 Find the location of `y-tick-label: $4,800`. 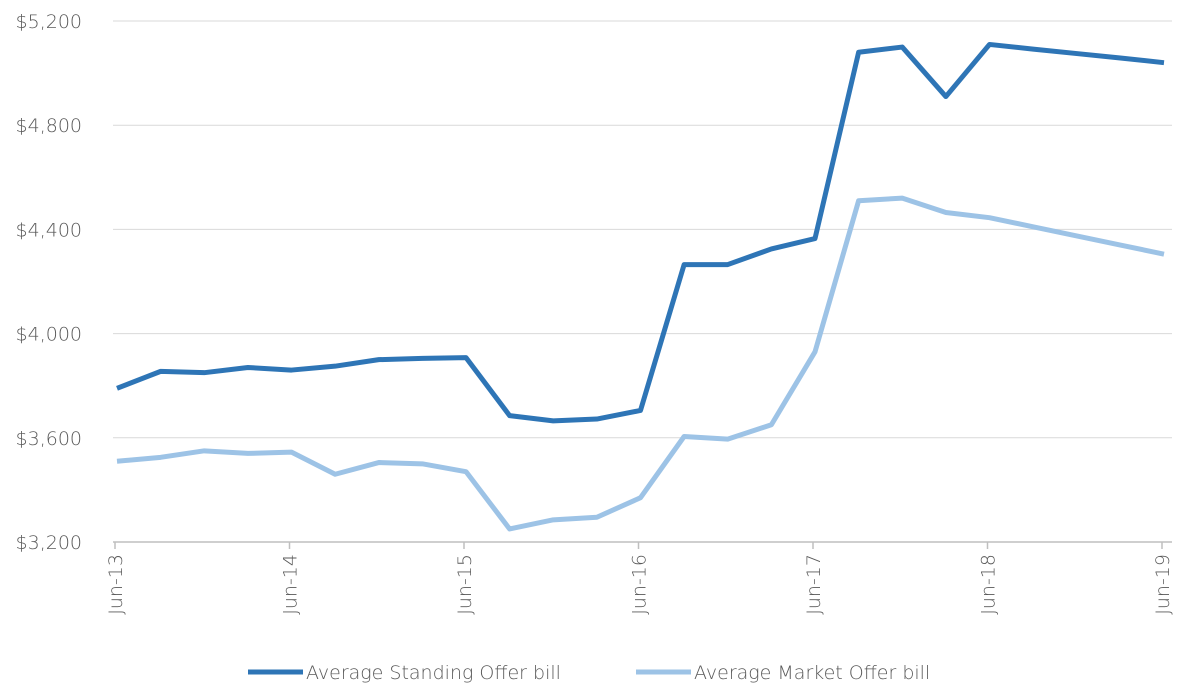

y-tick-label: $4,800 is located at coordinates (49, 126).